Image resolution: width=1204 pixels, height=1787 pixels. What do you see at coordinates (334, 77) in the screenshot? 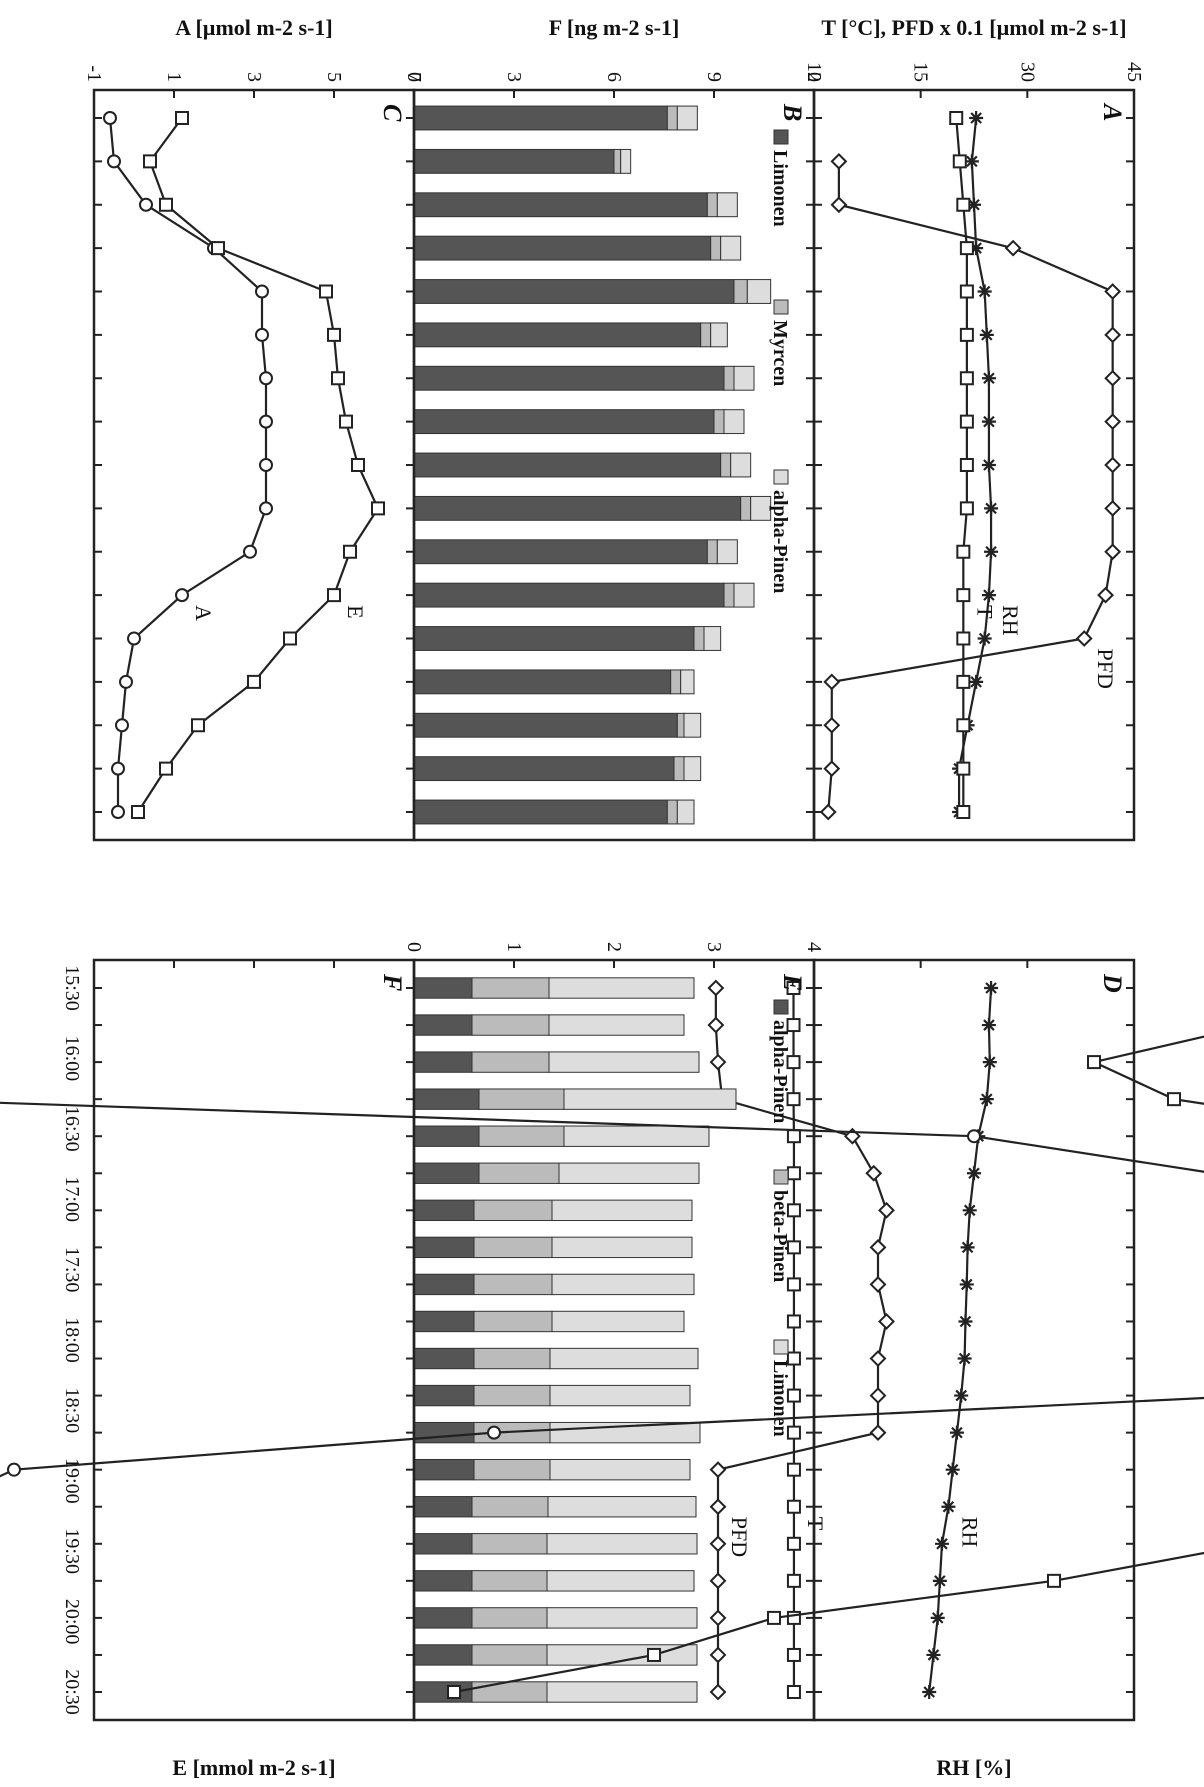
I see `y-tick-label: 5` at bounding box center [334, 77].